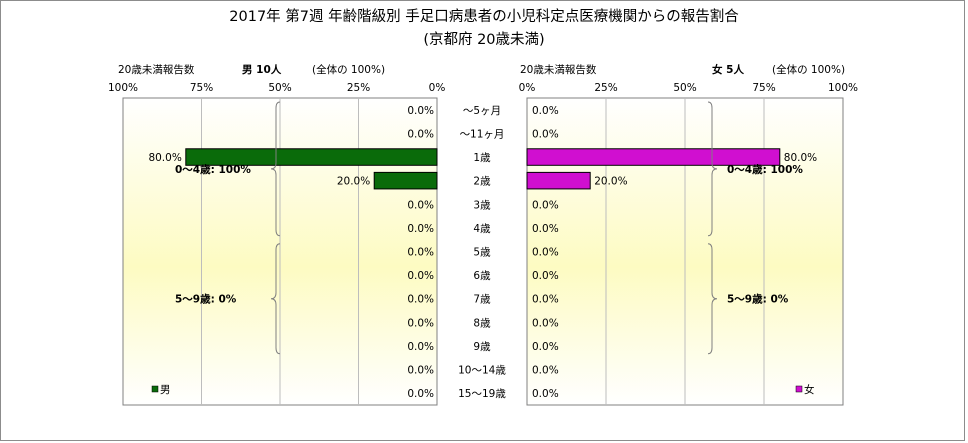  Describe the element at coordinates (482, 394) in the screenshot. I see `category-label: 15～19歳` at that location.